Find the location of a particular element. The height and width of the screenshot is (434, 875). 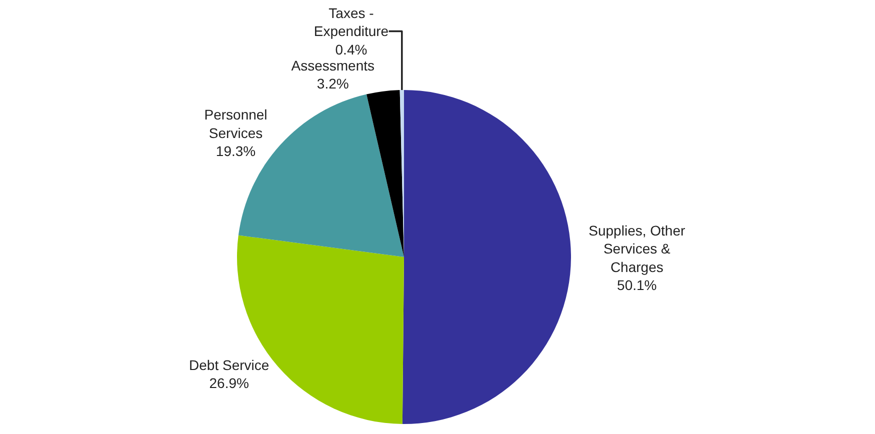

data-label: 19.3% is located at coordinates (236, 151).